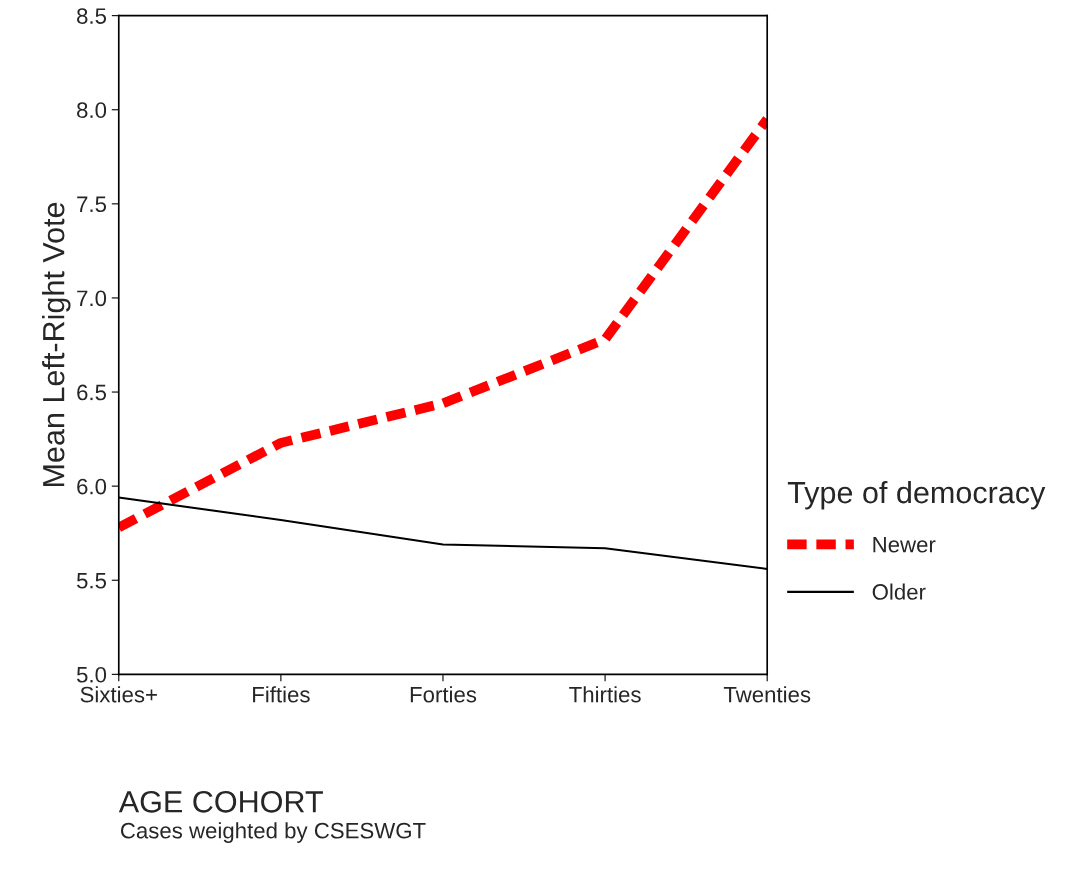 The image size is (1070, 869). I want to click on legend-label: Newer, so click(904, 544).